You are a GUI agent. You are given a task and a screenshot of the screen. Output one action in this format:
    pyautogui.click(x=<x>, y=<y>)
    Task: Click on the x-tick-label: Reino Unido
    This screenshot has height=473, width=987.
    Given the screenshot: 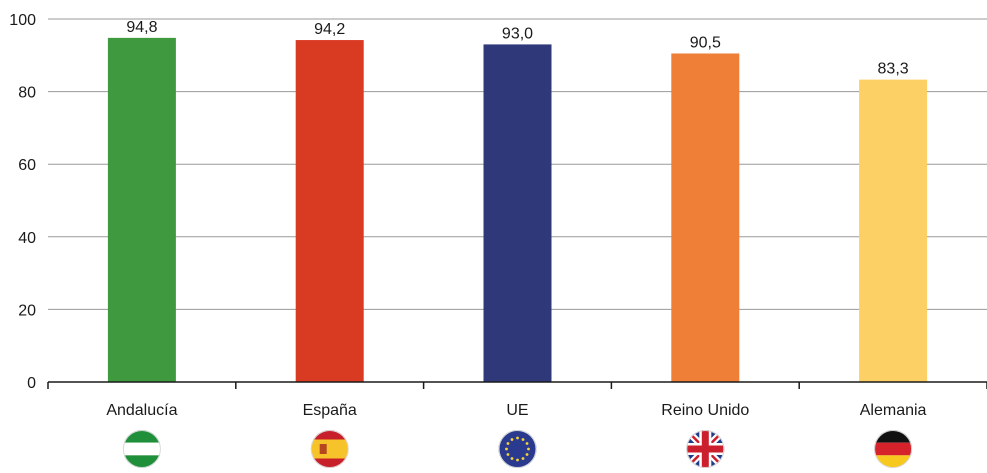 What is the action you would take?
    pyautogui.click(x=705, y=410)
    